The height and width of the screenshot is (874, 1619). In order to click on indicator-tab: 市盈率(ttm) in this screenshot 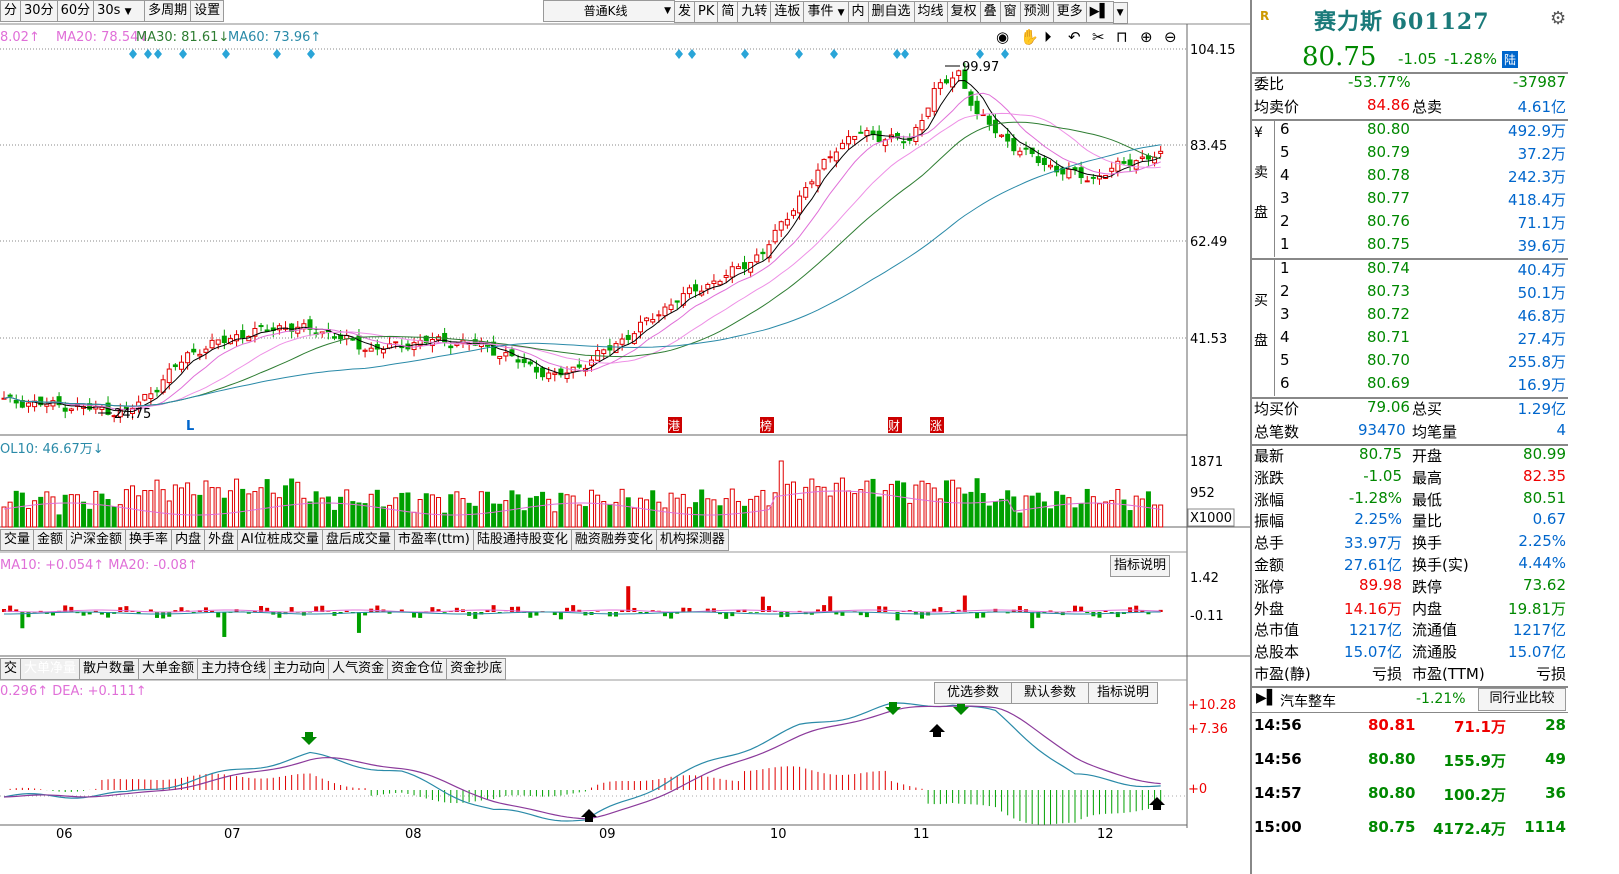, I will do `click(433, 540)`.